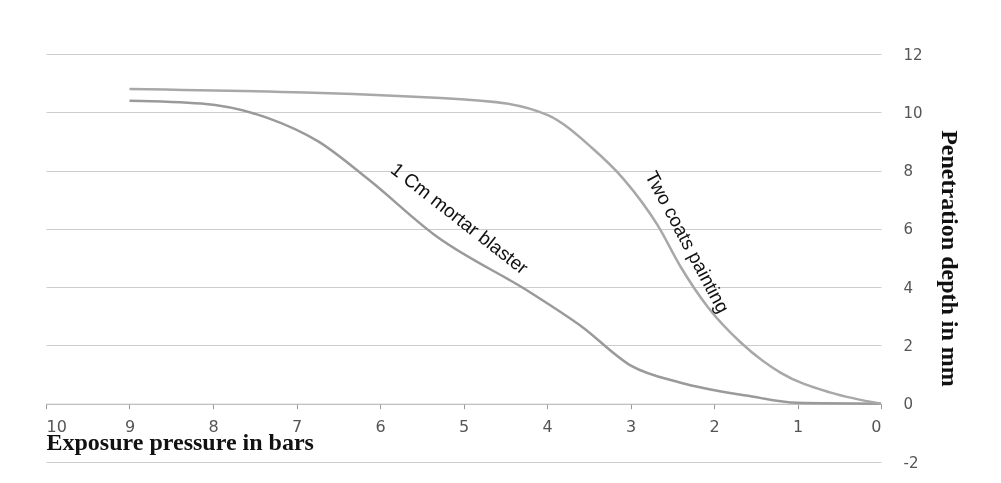 This screenshot has height=483, width=1001. Describe the element at coordinates (908, 171) in the screenshot. I see `y-tick-label: 8` at that location.